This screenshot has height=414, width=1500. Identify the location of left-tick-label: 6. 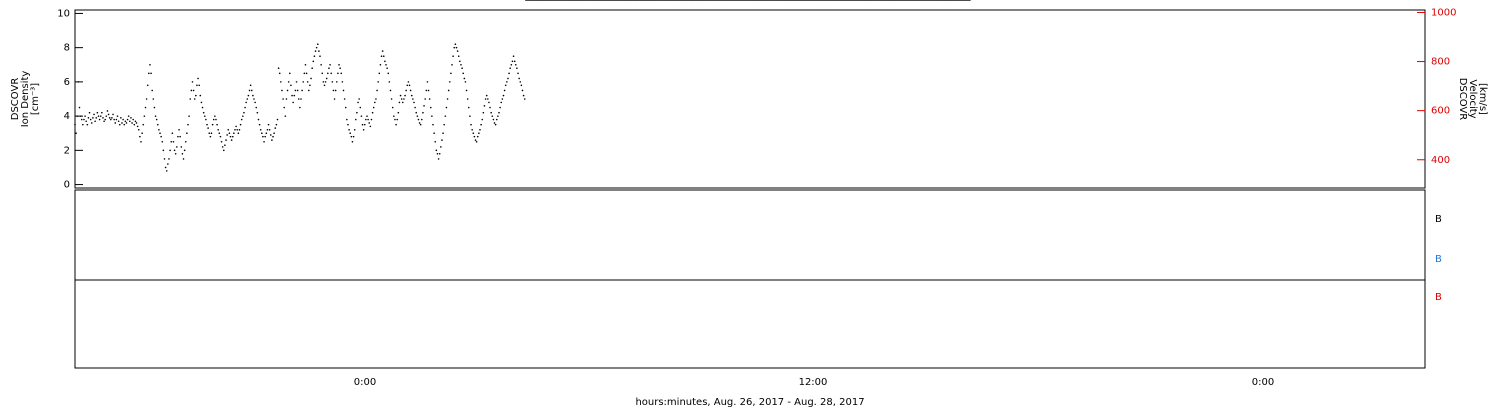
(67, 82).